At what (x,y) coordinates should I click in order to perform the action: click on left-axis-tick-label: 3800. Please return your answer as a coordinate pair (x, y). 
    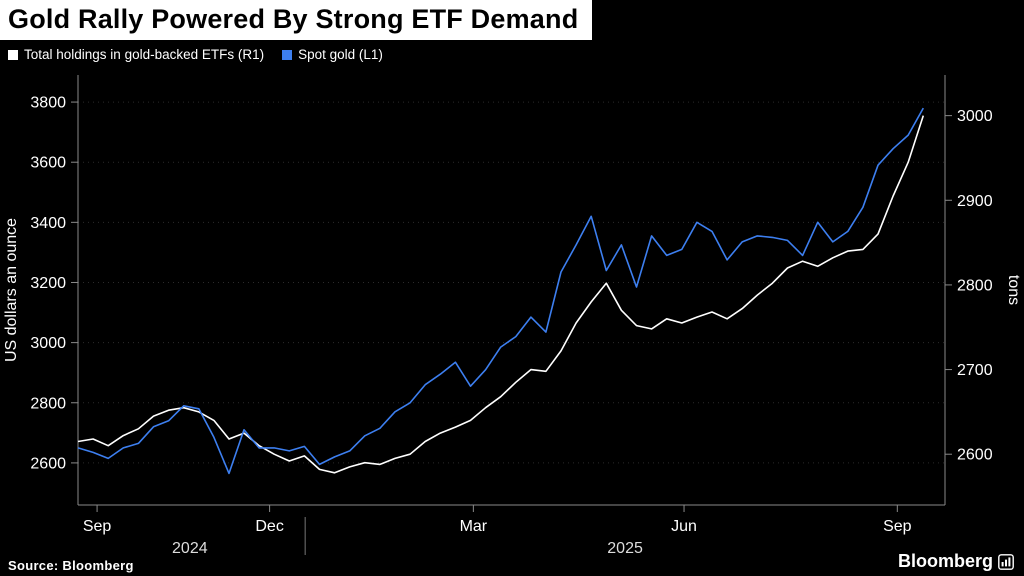
    Looking at the image, I should click on (48, 103).